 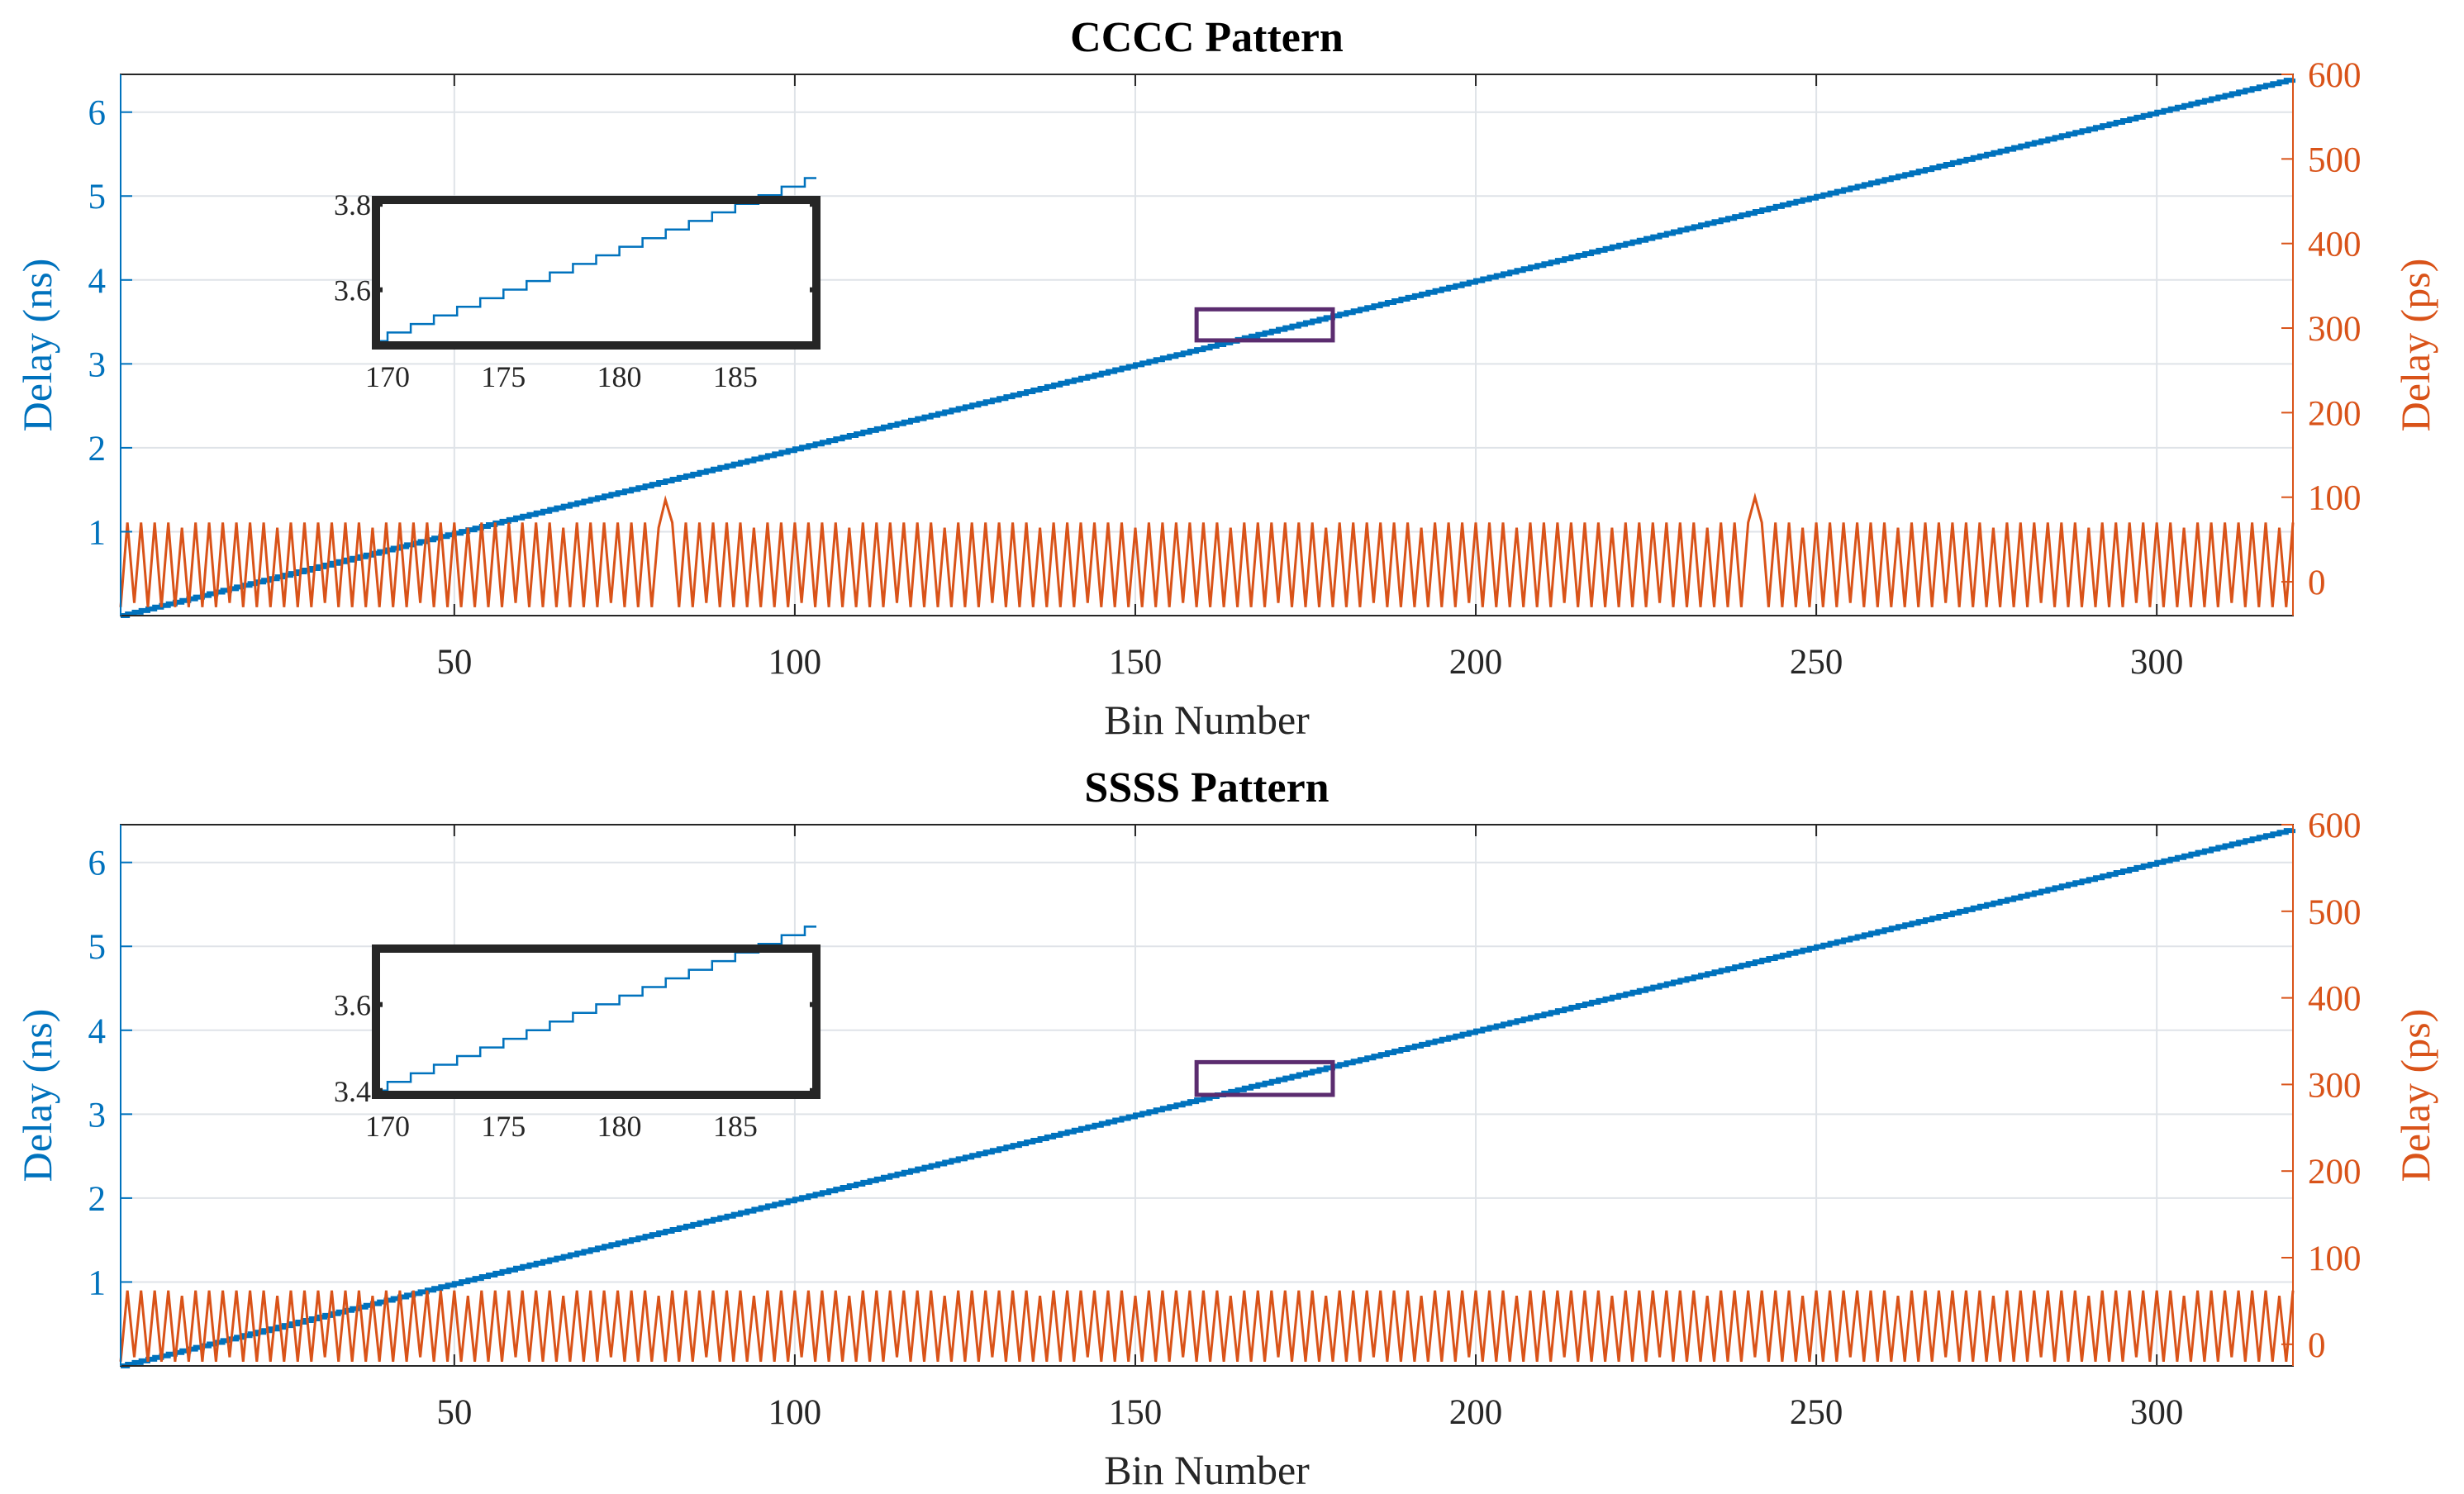 I want to click on inset-zoom: 170 175 180 185 3.4 3.6, so click(x=577, y=1034).